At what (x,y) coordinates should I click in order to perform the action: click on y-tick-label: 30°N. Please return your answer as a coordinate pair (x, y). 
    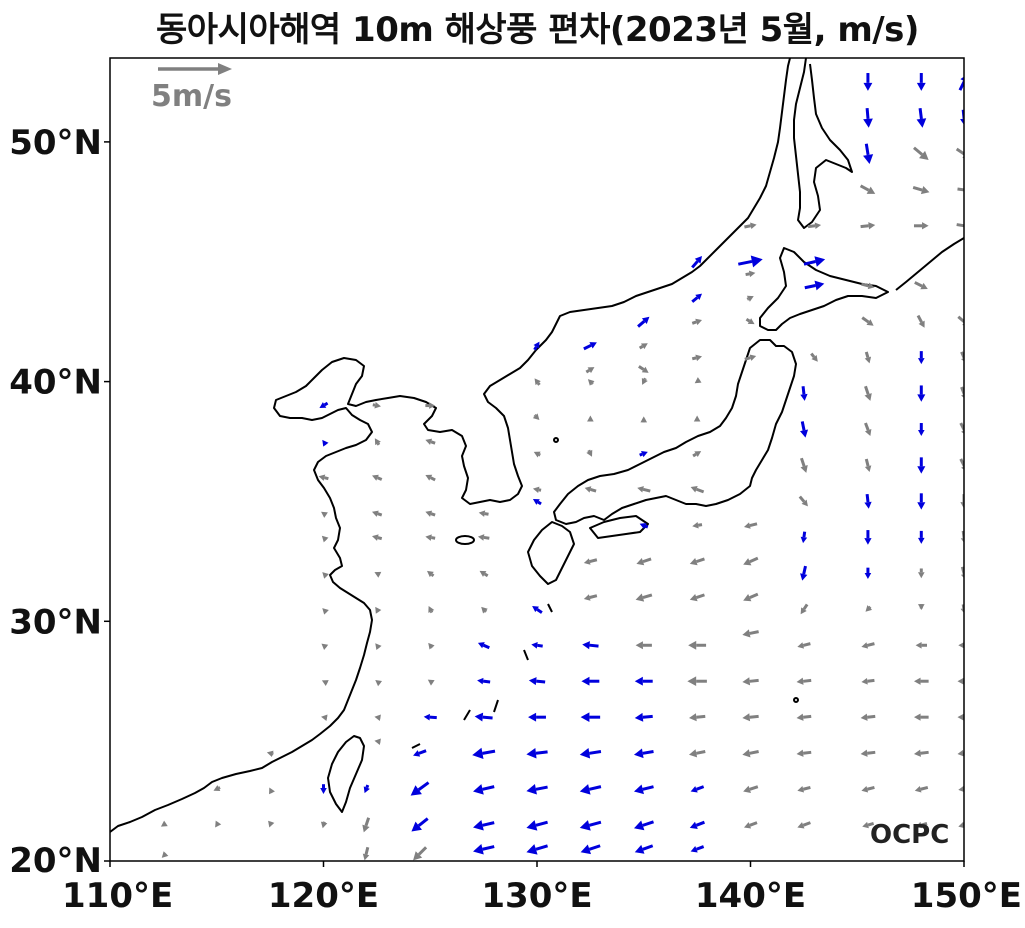
    Looking at the image, I should click on (55, 622).